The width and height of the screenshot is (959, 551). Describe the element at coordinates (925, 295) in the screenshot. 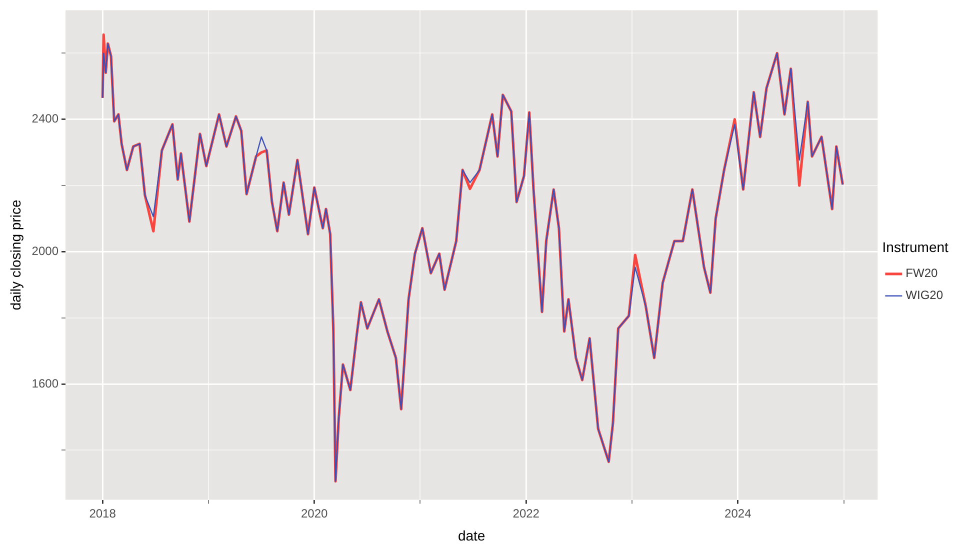

I see `legend-label: WIG20` at that location.